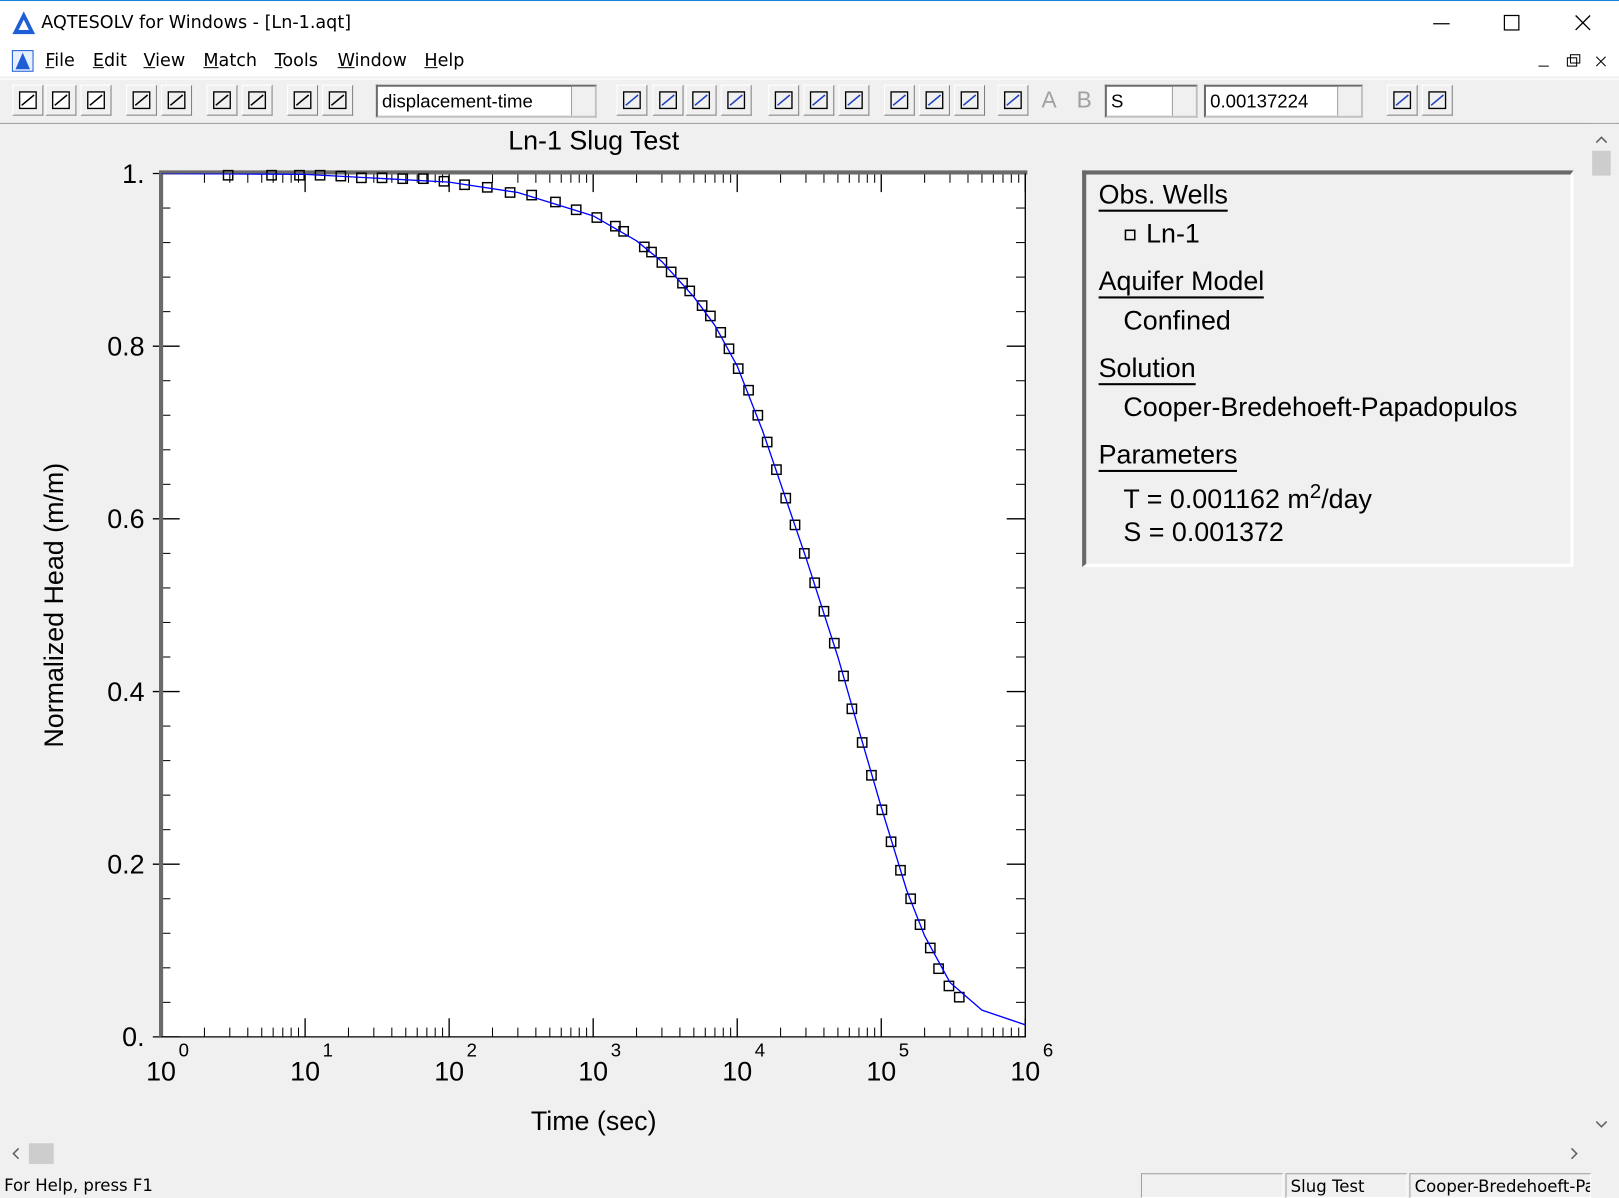 This screenshot has width=1619, height=1198. What do you see at coordinates (1084, 99) in the screenshot?
I see `toolbar-letter: B` at bounding box center [1084, 99].